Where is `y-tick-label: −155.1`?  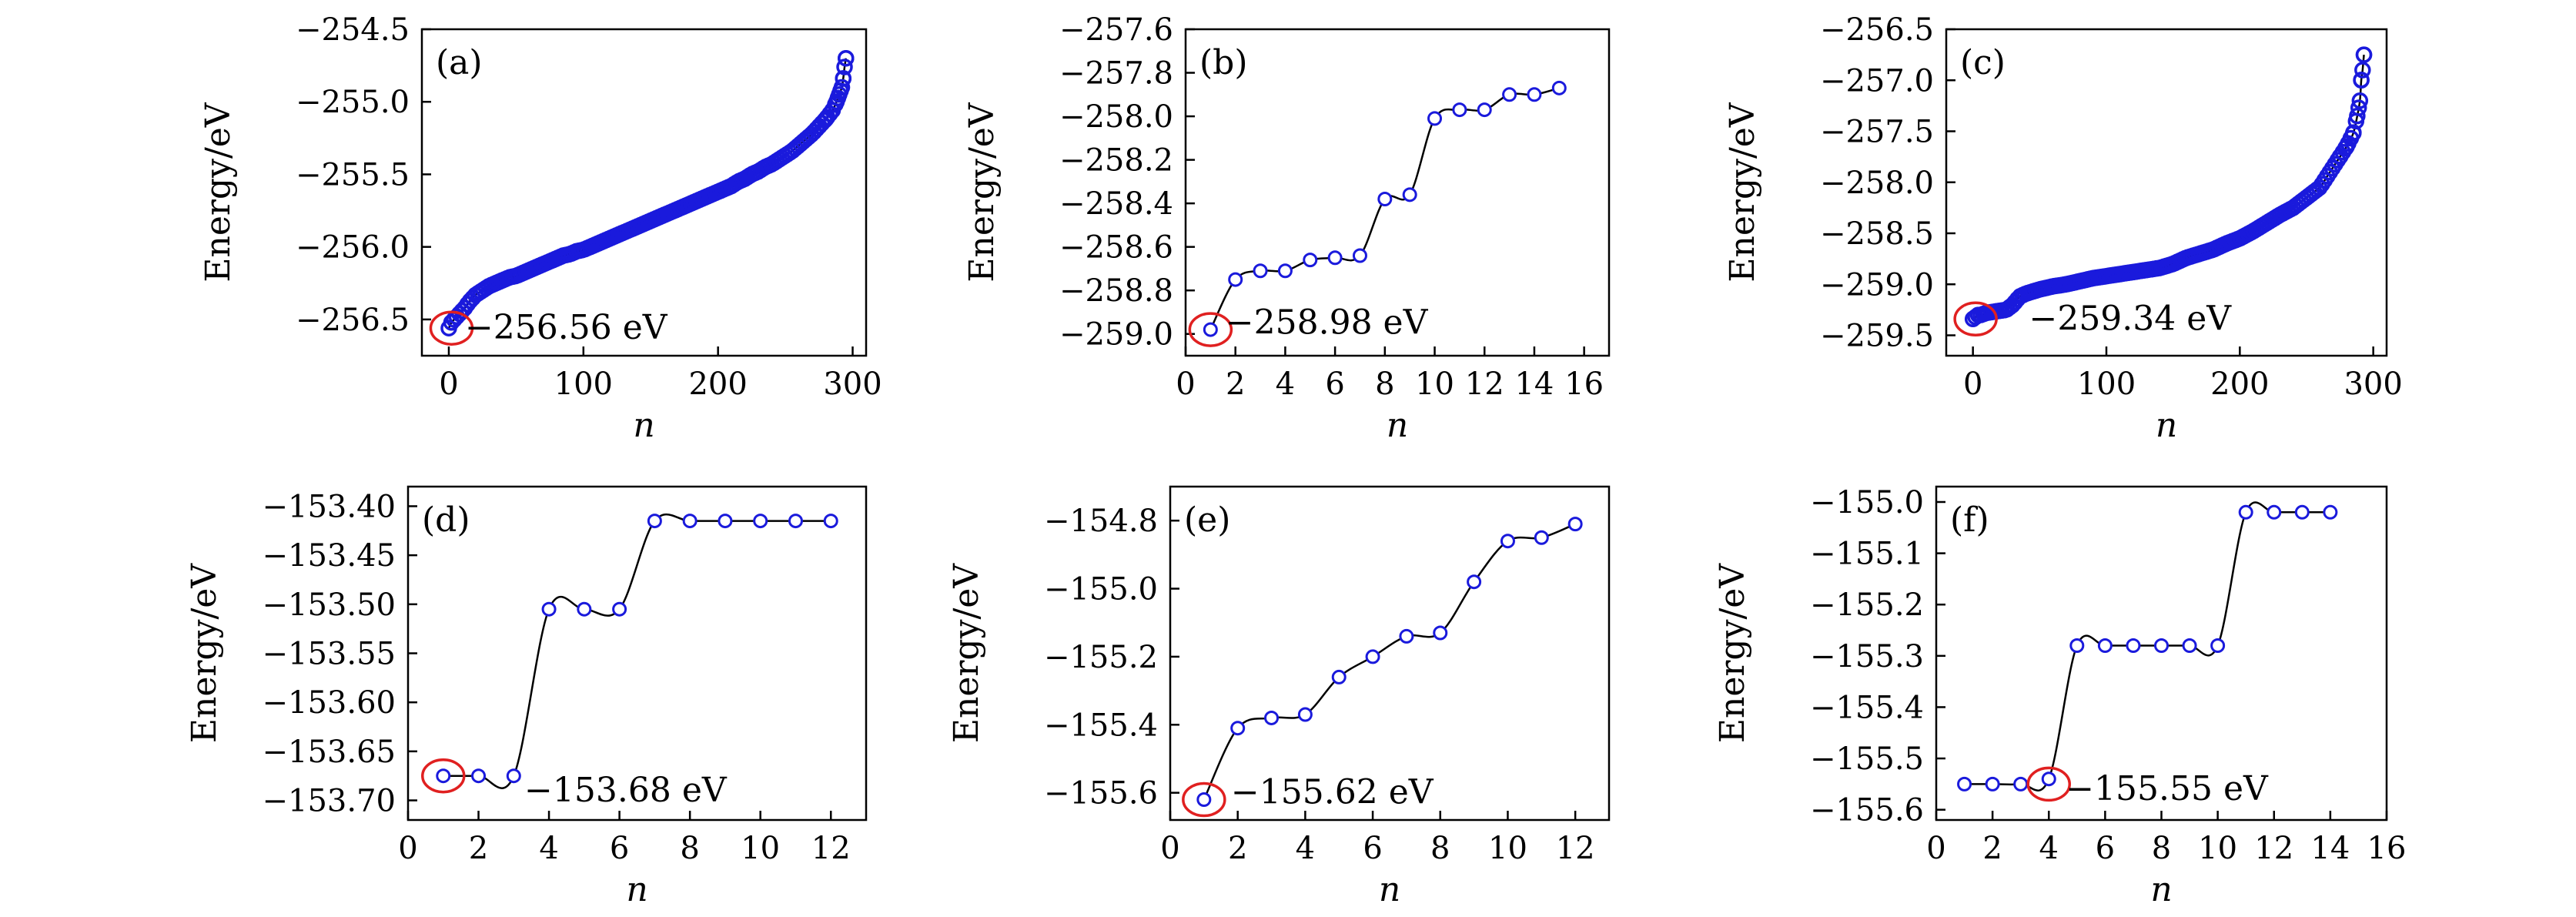
y-tick-label: −155.1 is located at coordinates (1867, 554).